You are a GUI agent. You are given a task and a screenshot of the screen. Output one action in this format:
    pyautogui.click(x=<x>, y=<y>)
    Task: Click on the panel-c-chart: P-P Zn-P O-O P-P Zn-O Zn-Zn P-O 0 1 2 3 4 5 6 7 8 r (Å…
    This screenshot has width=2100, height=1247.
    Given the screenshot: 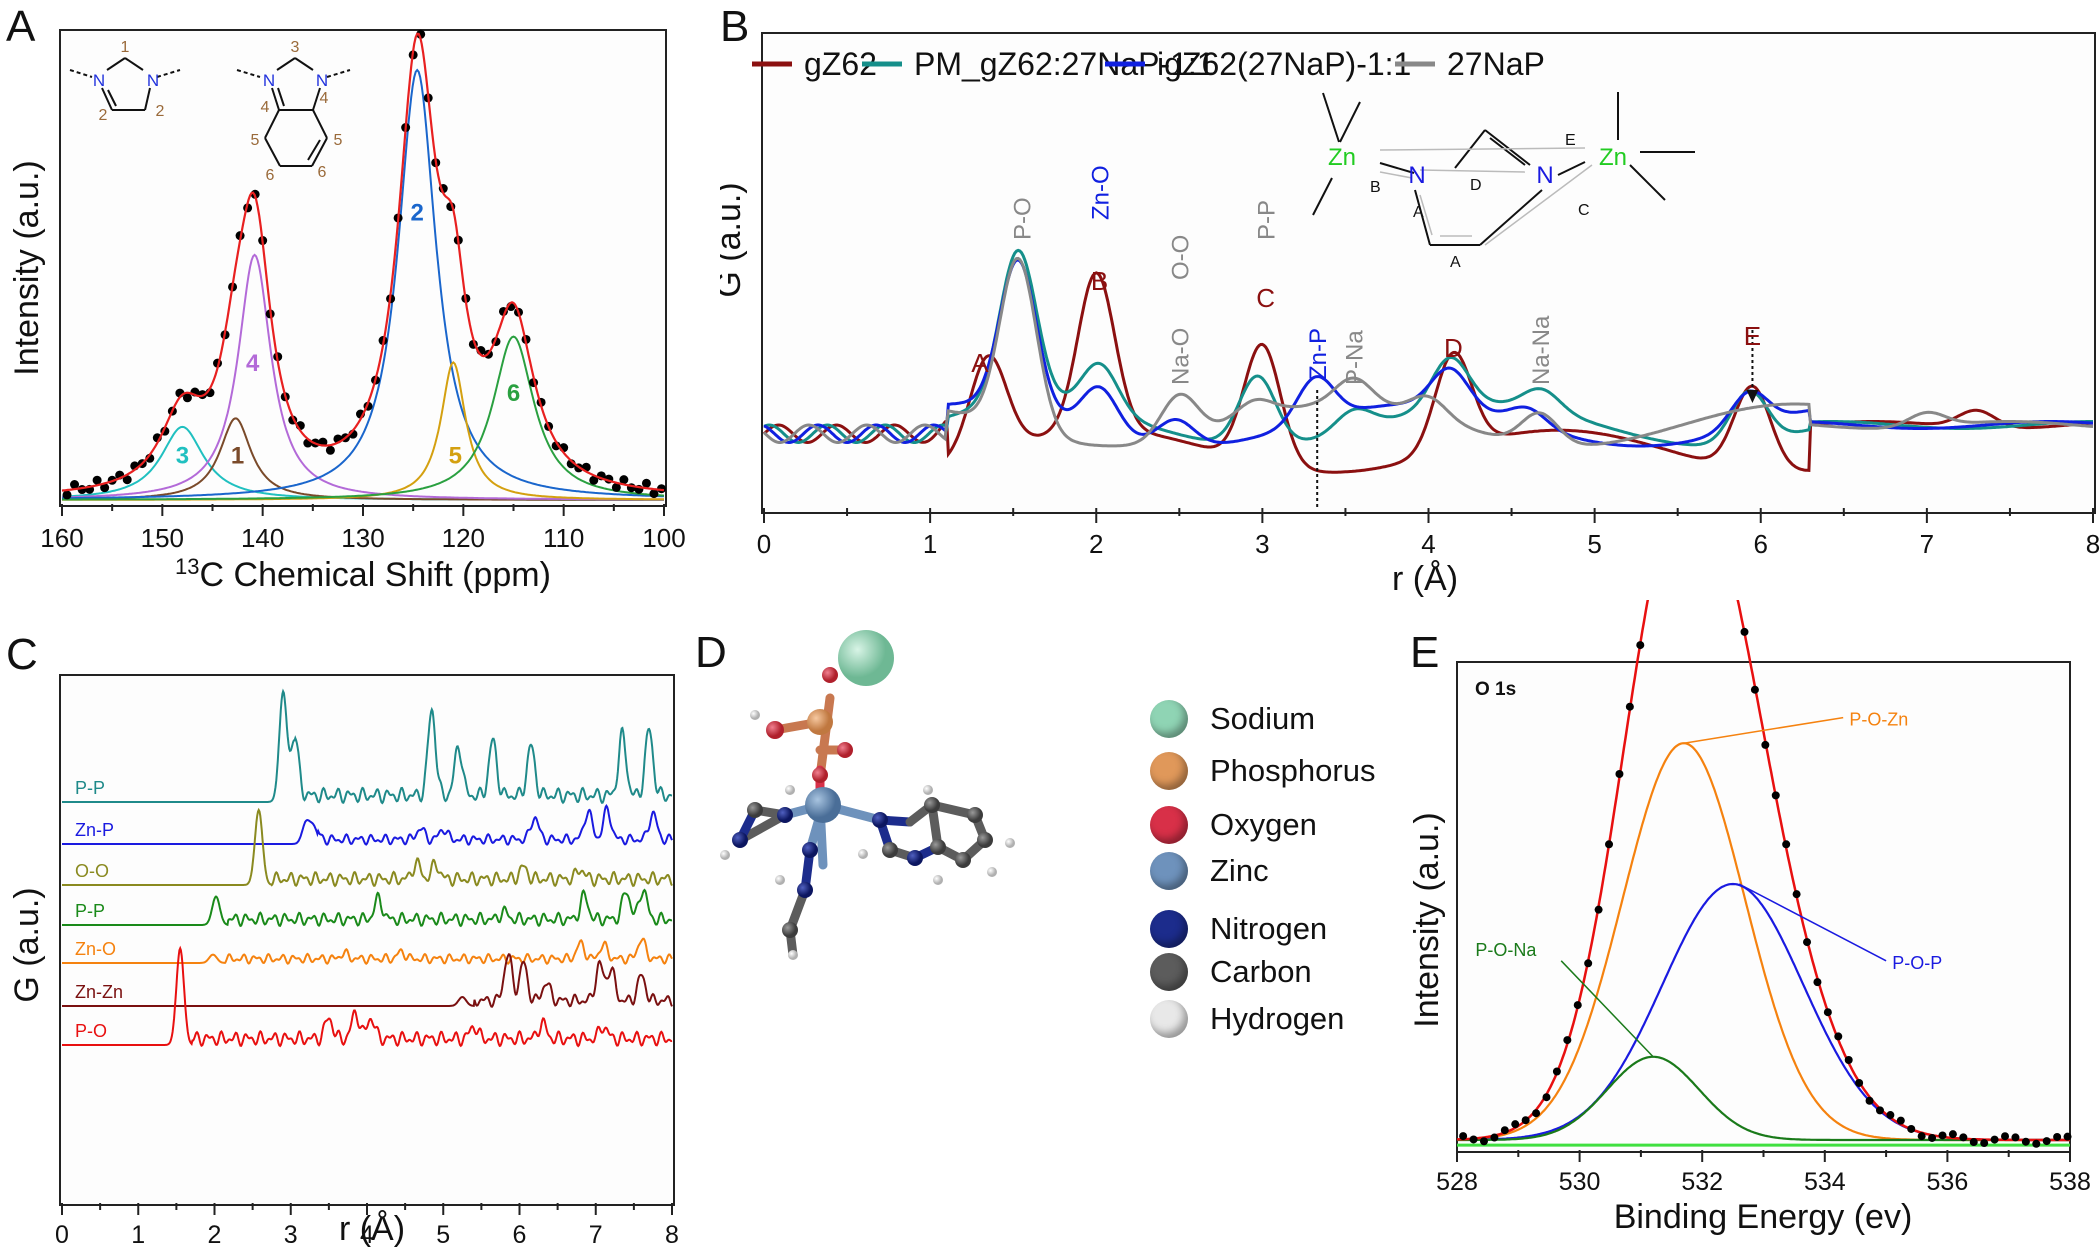 What is the action you would take?
    pyautogui.click(x=343, y=960)
    